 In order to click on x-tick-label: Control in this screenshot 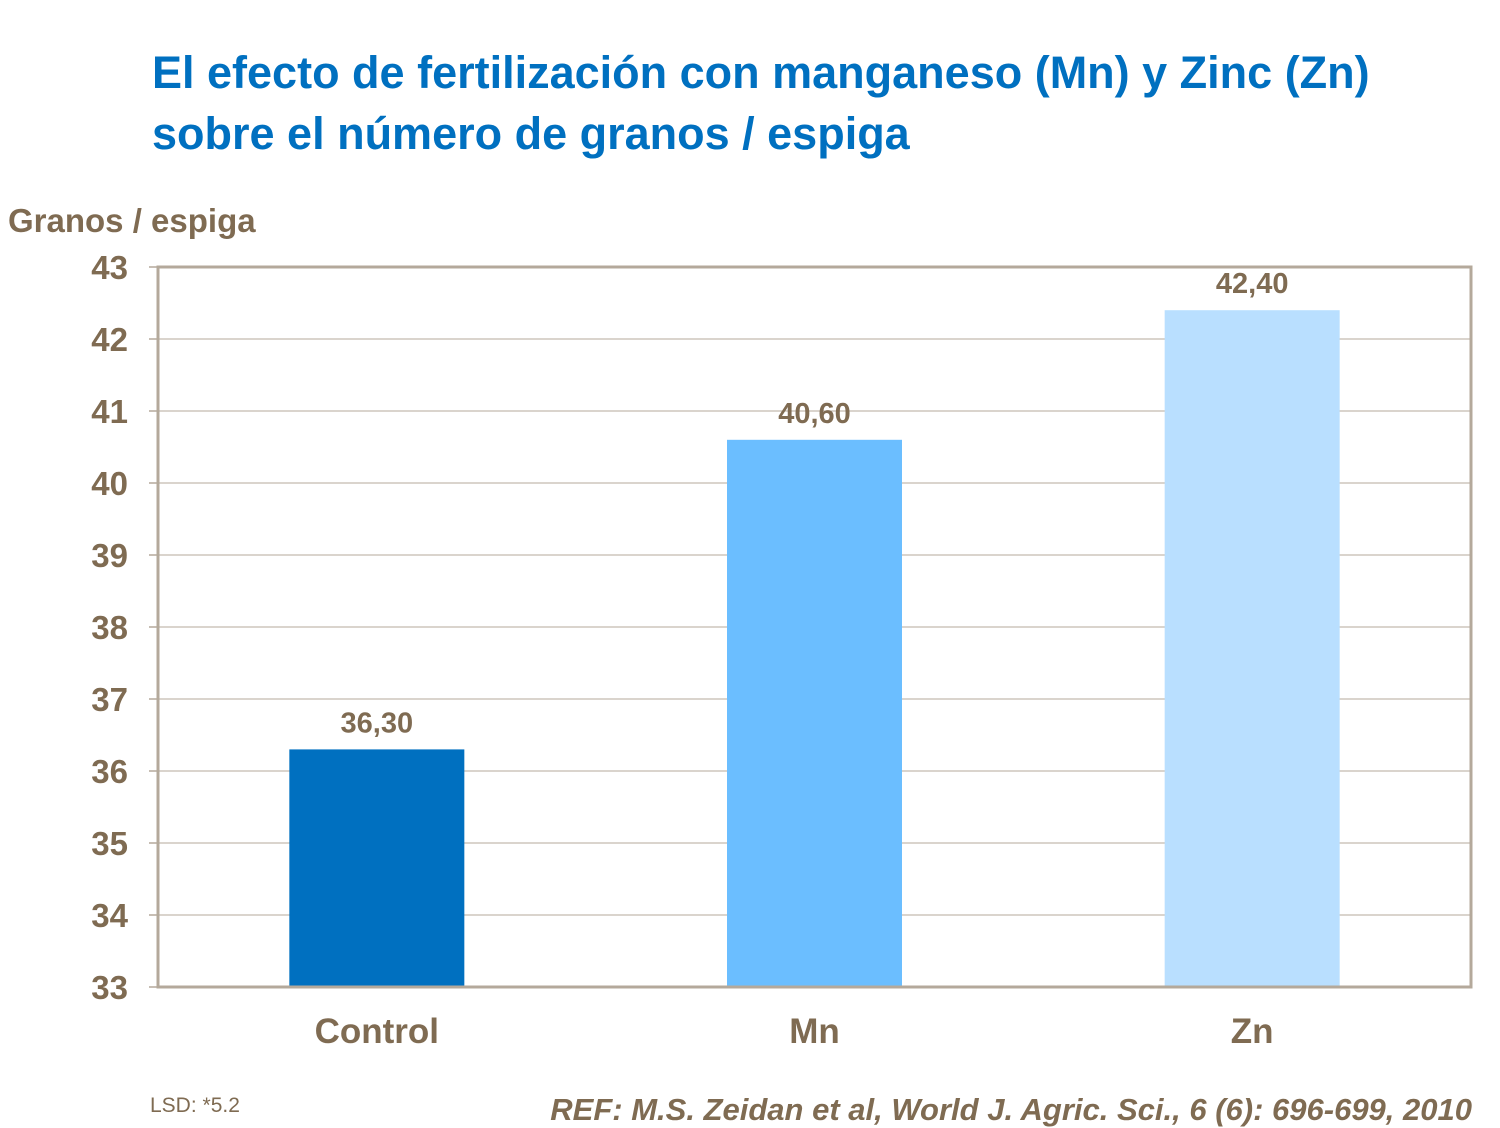, I will do `click(377, 1031)`.